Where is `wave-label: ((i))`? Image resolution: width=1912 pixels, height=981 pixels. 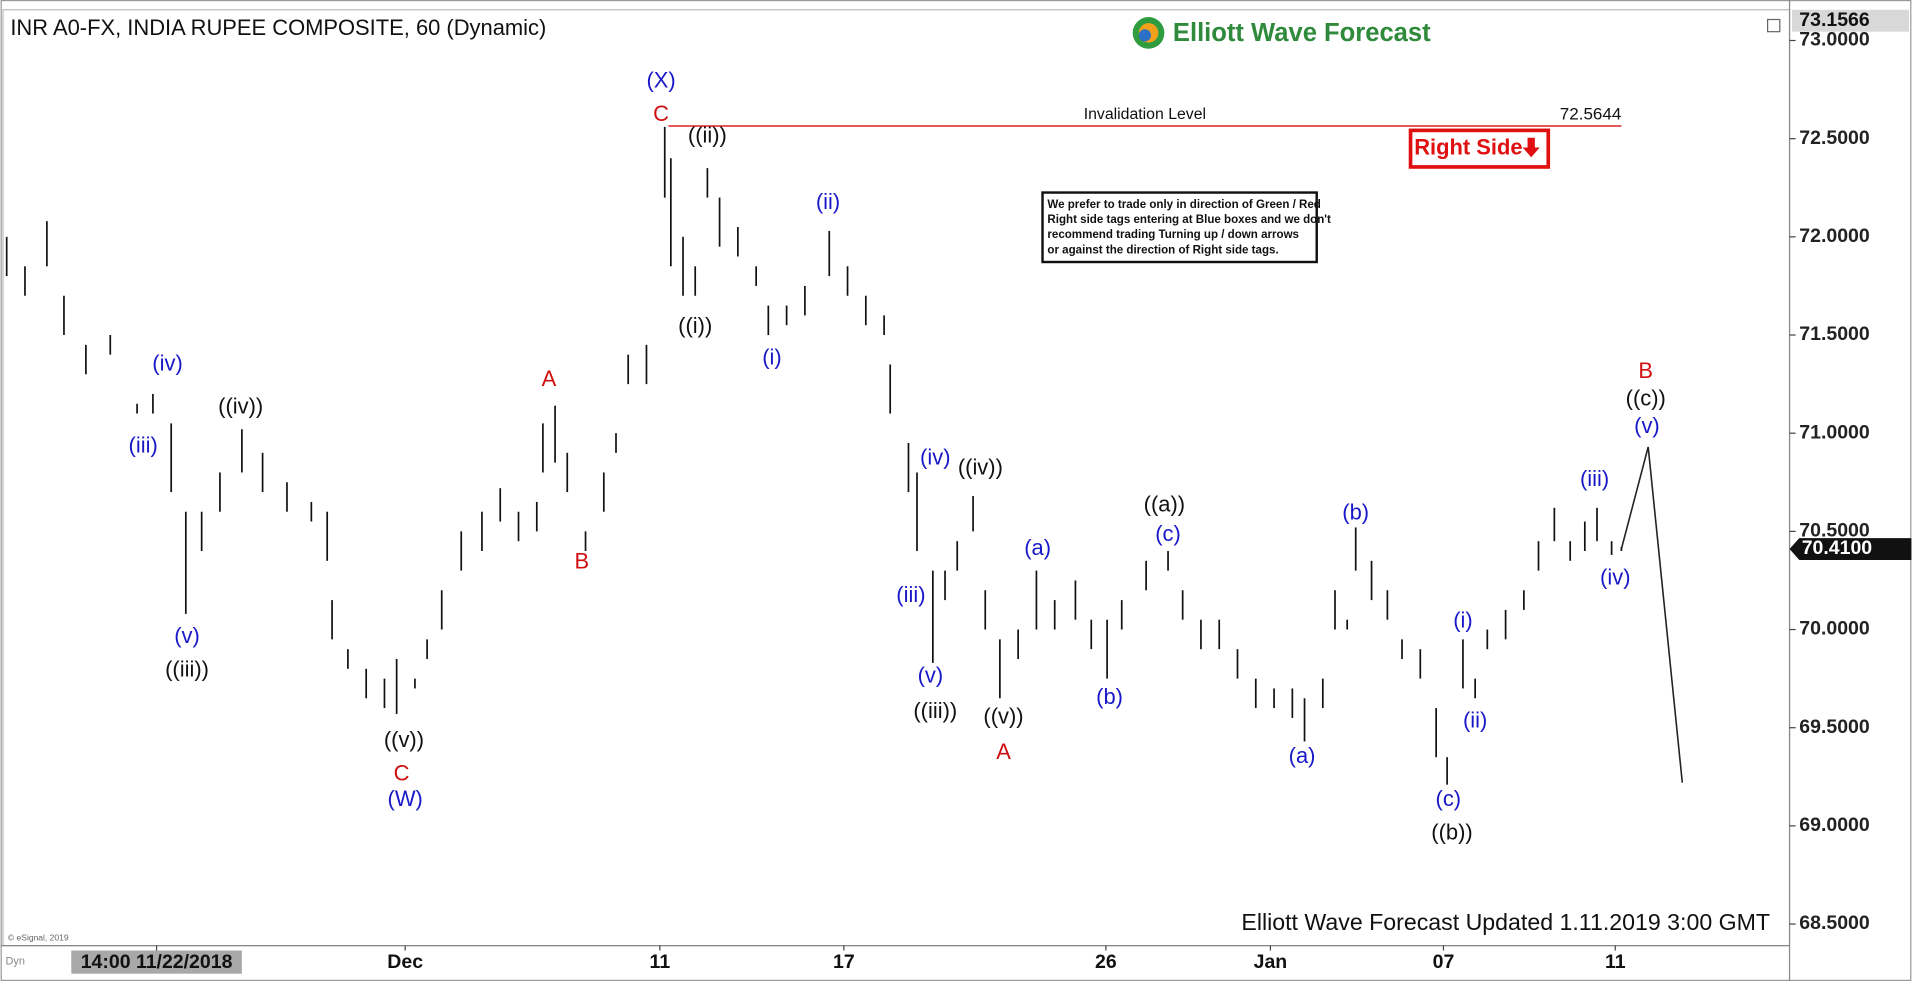 wave-label: ((i)) is located at coordinates (695, 325).